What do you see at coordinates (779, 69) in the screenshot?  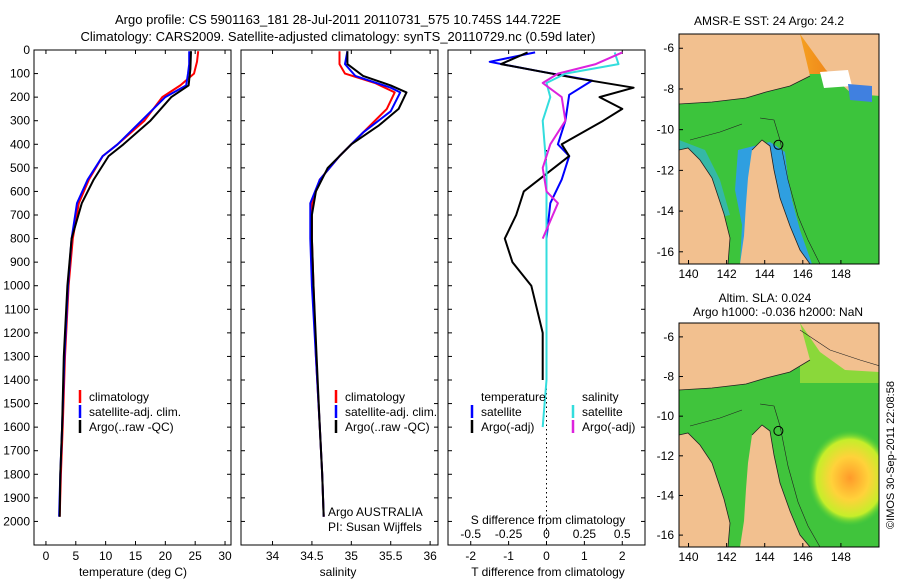 I see `sst-land-new-guinea` at bounding box center [779, 69].